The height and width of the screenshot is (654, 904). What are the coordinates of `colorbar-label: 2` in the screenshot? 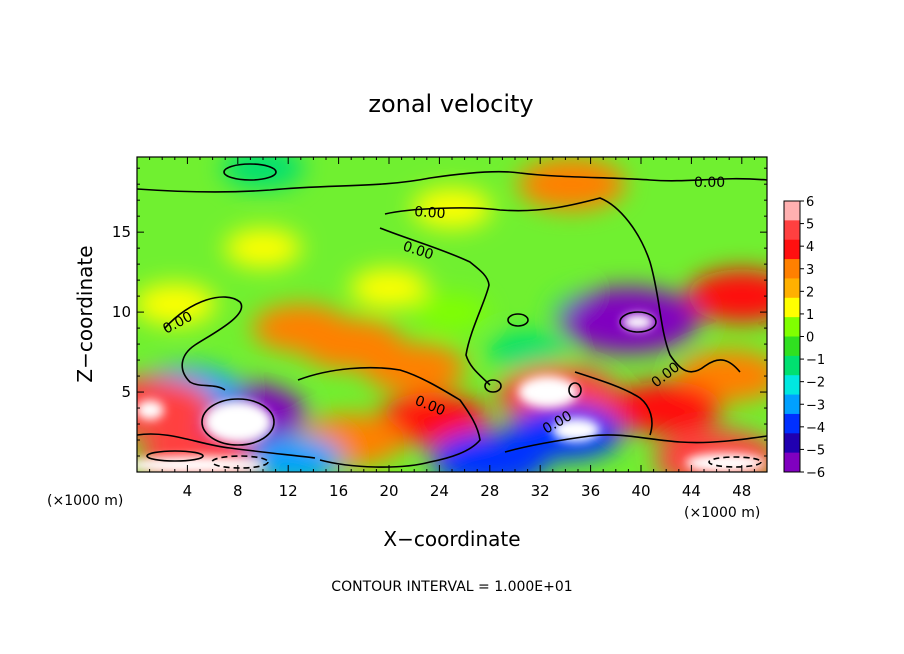 It's located at (810, 292).